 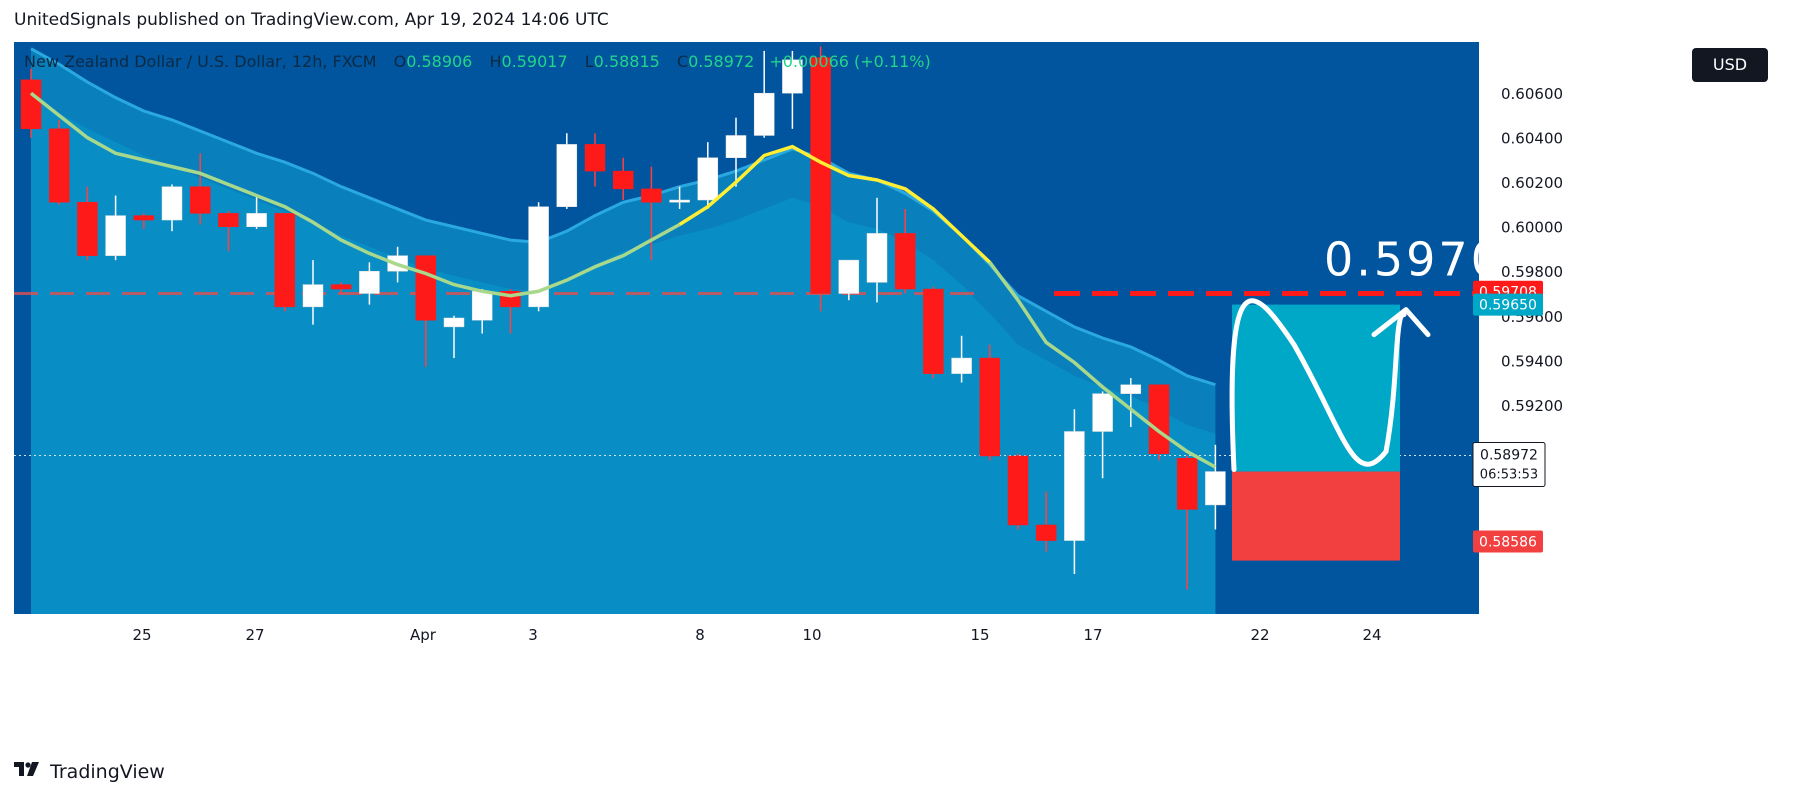 I want to click on x-tick-label: 8, so click(x=700, y=635).